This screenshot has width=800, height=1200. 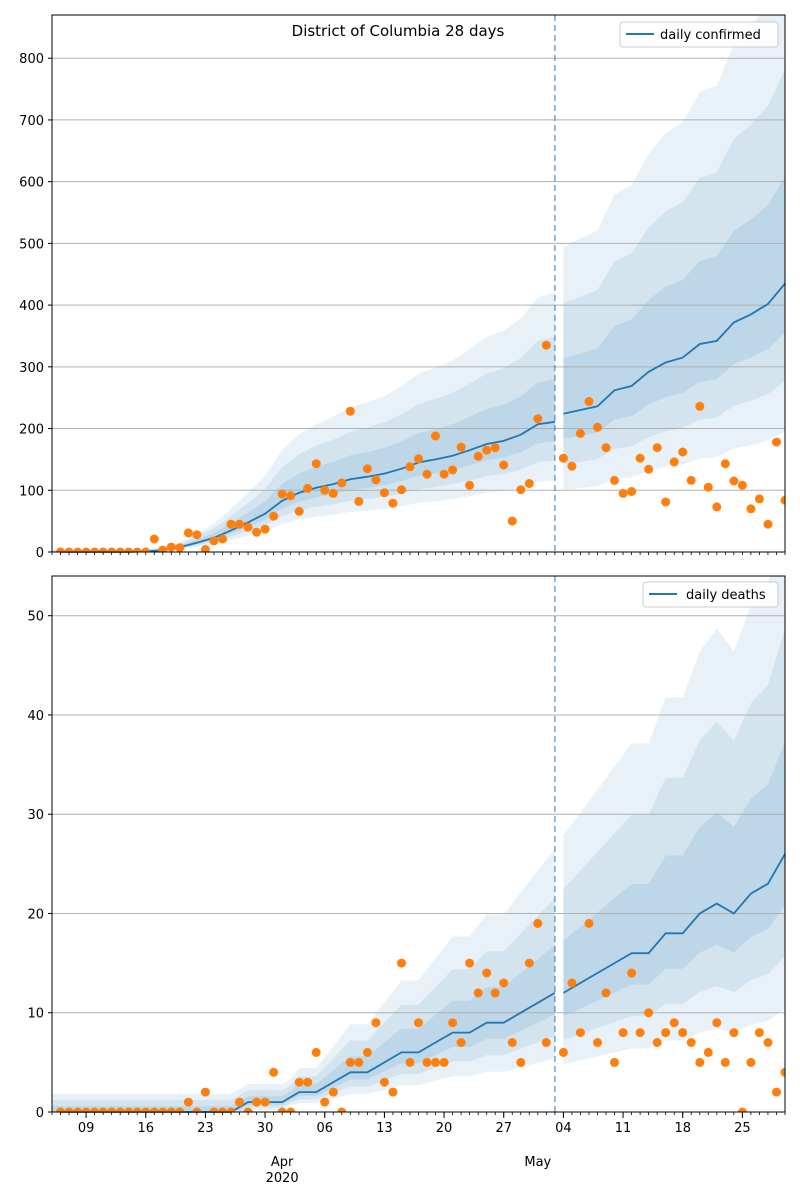 What do you see at coordinates (537, 1162) in the screenshot?
I see `x-month-label: May` at bounding box center [537, 1162].